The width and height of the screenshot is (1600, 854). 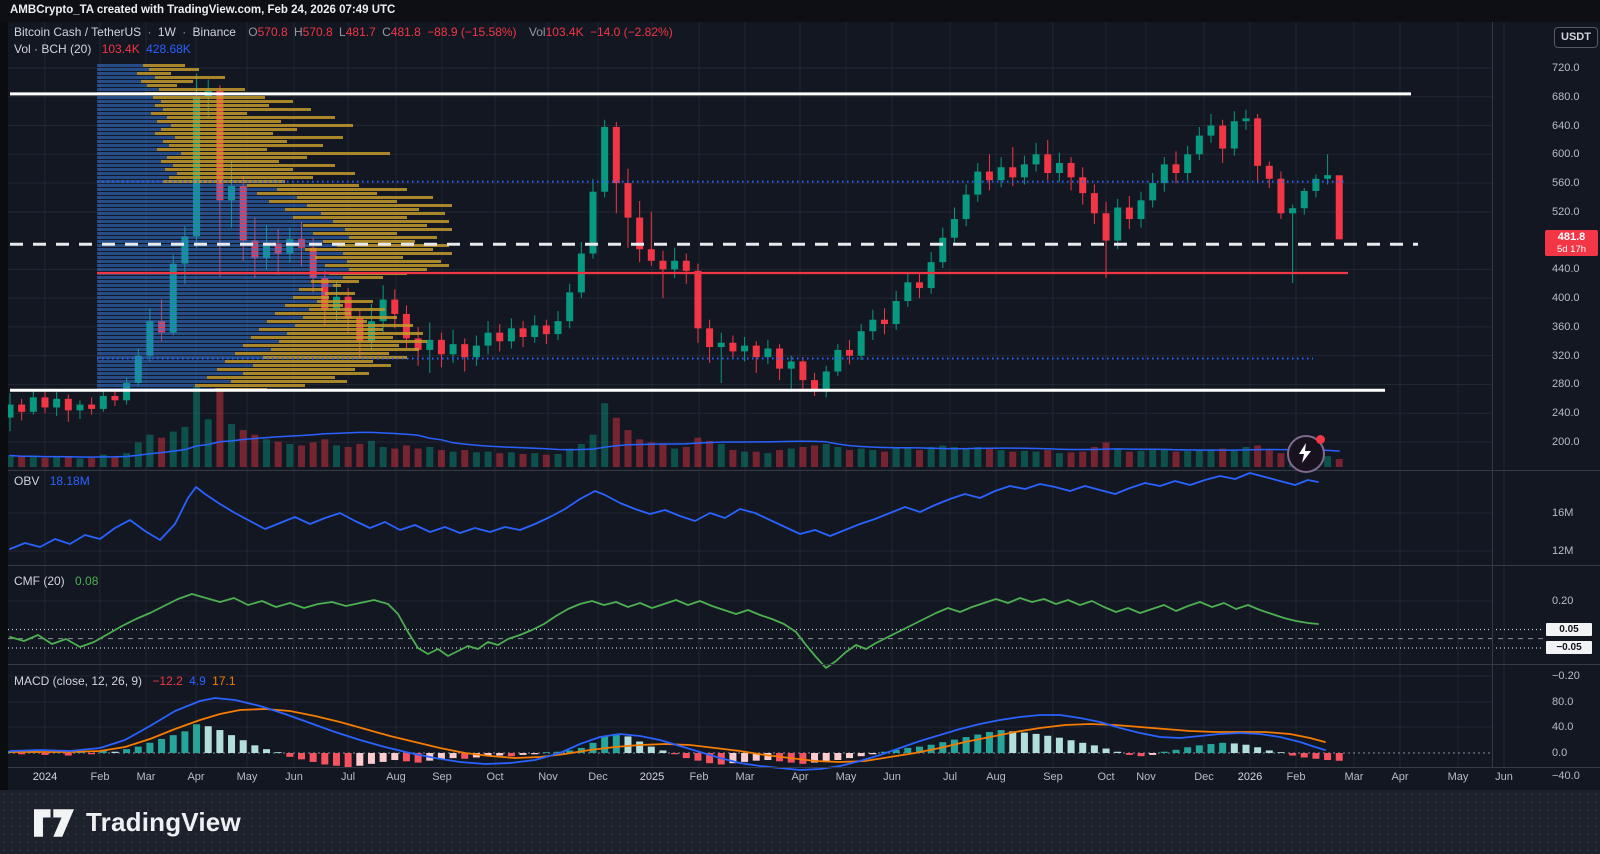 I want to click on macd-tick-label: 40.0, so click(x=1563, y=727).